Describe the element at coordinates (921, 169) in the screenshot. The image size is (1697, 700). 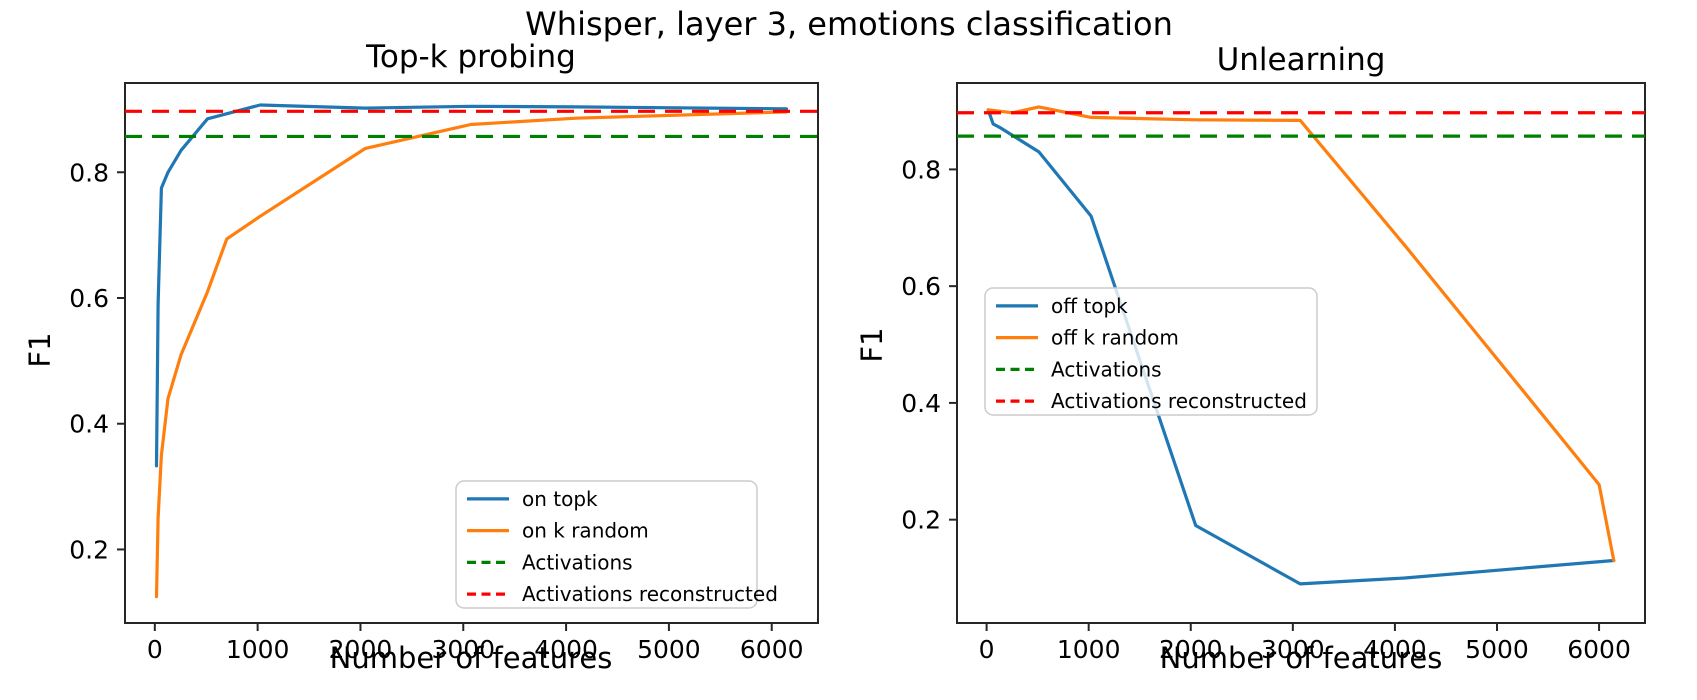
I see `unlearning-y-tick-label: 0.8` at that location.